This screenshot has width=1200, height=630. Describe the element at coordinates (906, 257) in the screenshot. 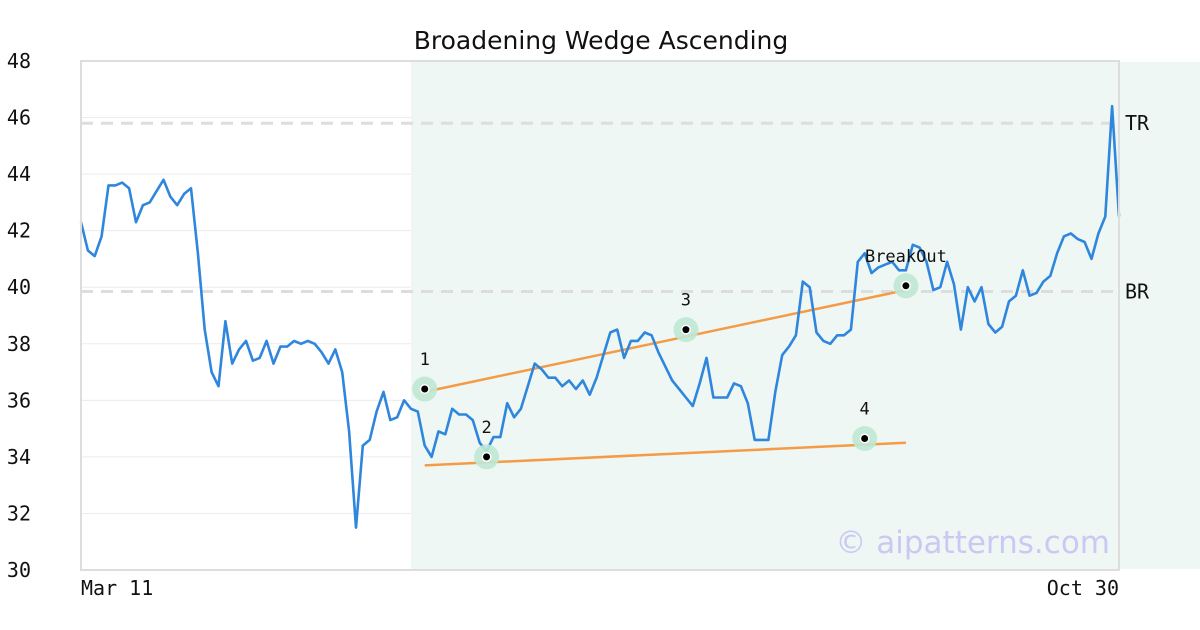

I see `pattern-point-label: BreakOut` at that location.